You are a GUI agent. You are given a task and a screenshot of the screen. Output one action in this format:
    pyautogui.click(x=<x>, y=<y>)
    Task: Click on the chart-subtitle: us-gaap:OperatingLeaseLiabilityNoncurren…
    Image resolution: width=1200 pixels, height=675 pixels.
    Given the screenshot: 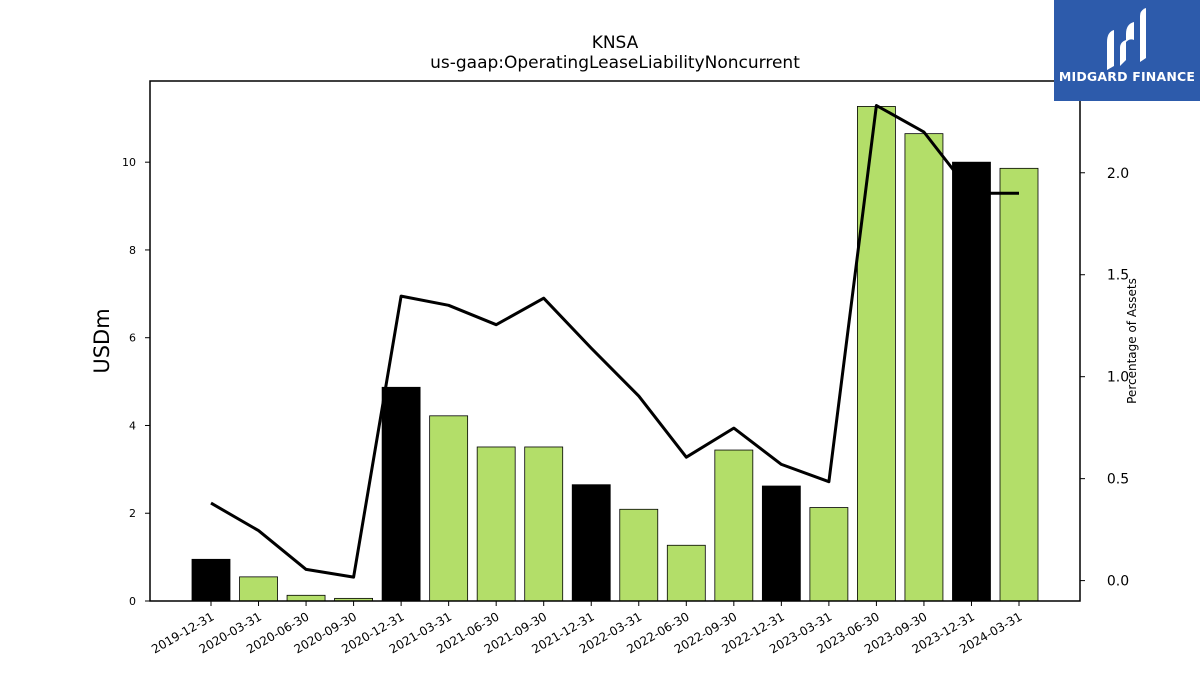 What is the action you would take?
    pyautogui.click(x=615, y=63)
    